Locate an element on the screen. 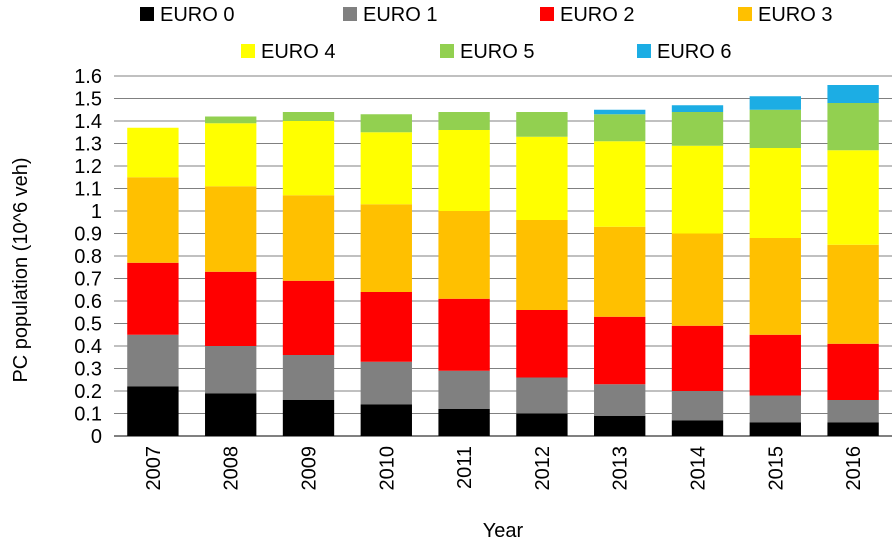  bar-stack-2013 is located at coordinates (620, 272).